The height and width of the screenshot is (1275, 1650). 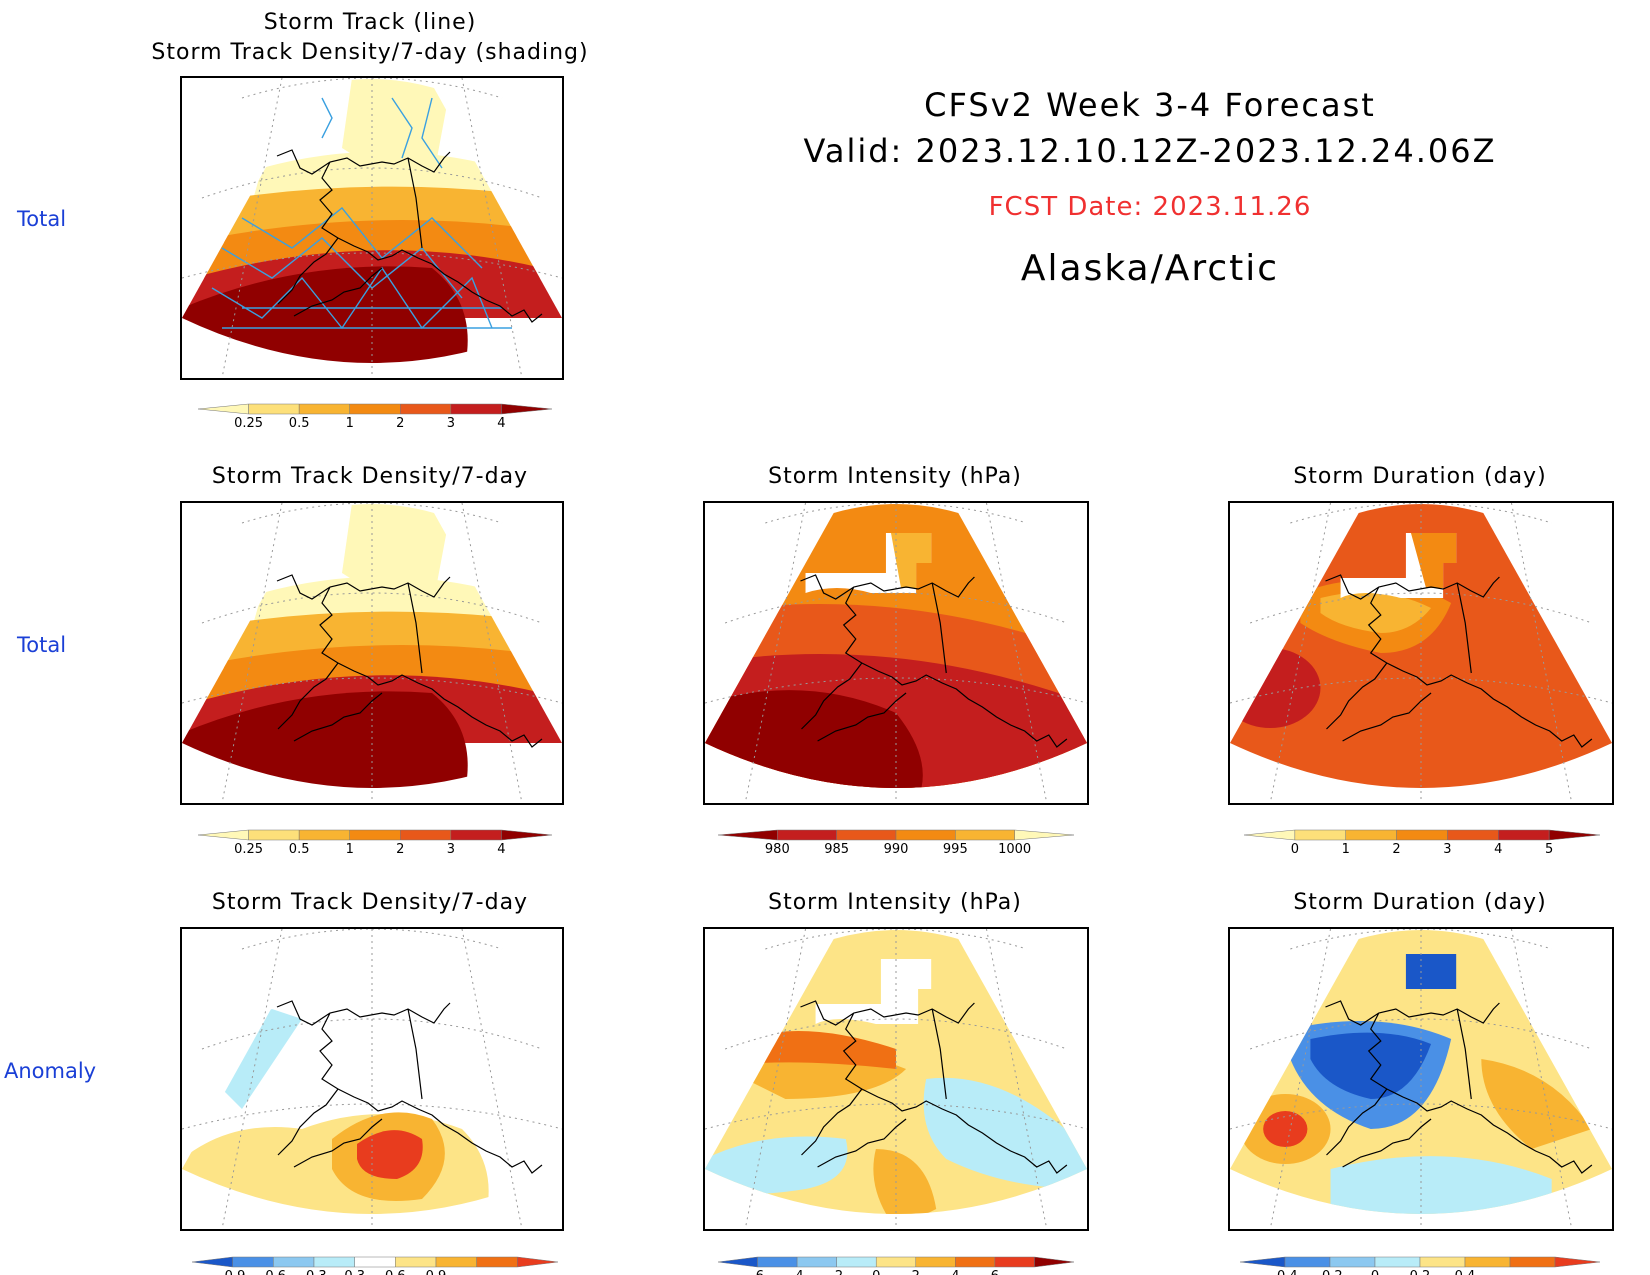 I want to click on duration-tick-2: 2, so click(x=1396, y=849).